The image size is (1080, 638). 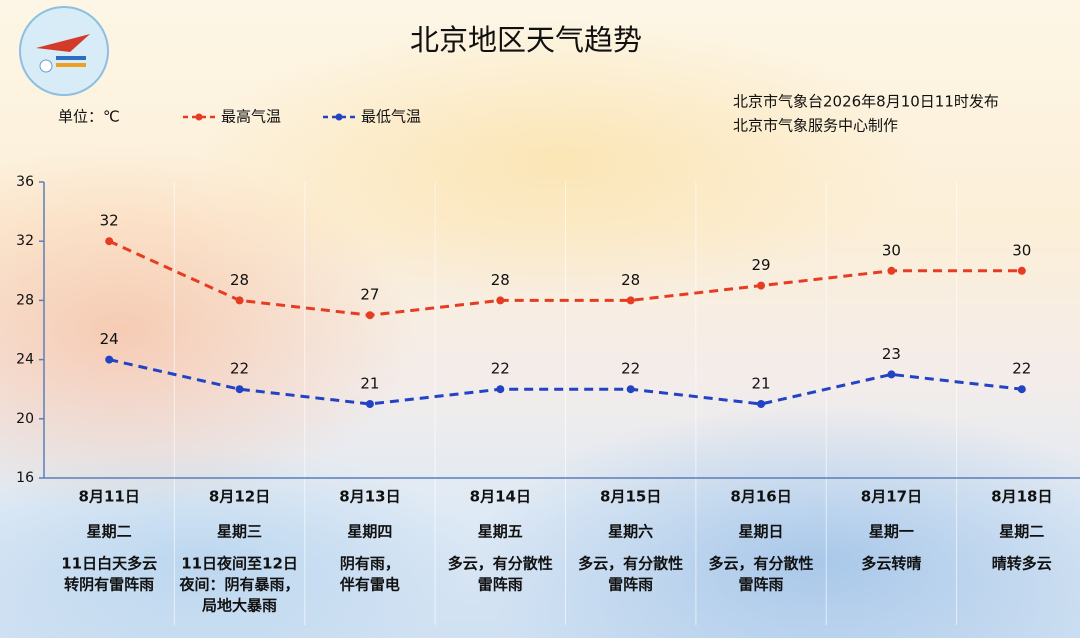 What do you see at coordinates (25, 241) in the screenshot?
I see `y-tick-label: 32` at bounding box center [25, 241].